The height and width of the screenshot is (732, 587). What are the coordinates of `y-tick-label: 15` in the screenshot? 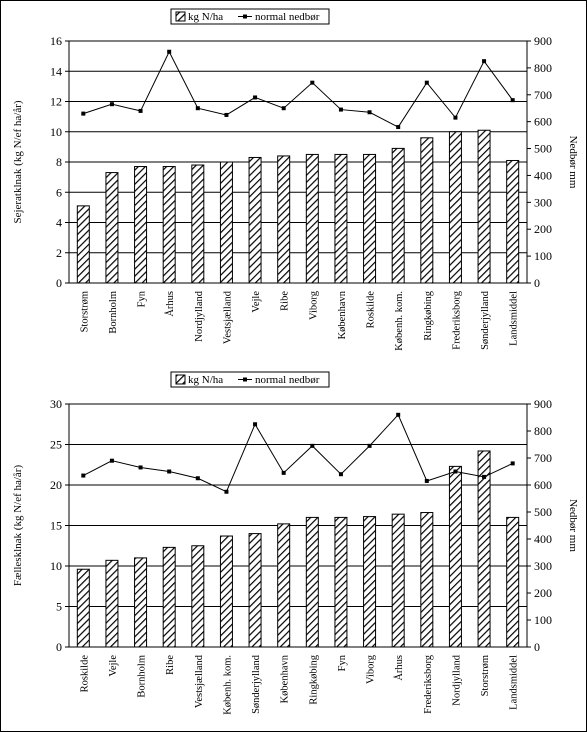 It's located at (56, 526).